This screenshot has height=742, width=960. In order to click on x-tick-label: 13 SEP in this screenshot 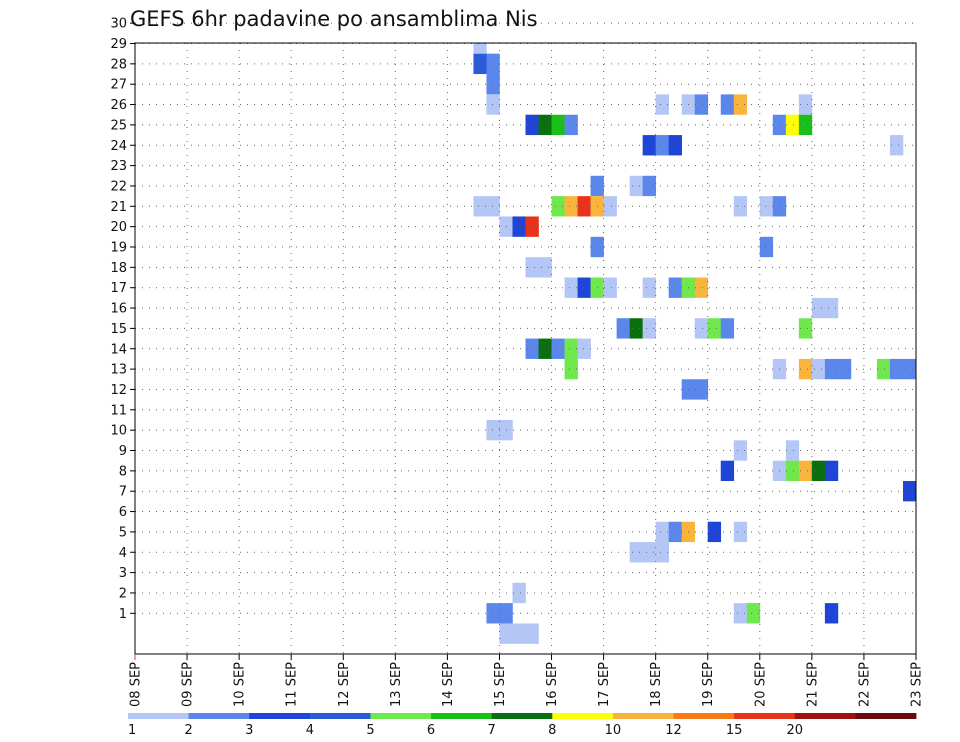, I will do `click(396, 684)`.